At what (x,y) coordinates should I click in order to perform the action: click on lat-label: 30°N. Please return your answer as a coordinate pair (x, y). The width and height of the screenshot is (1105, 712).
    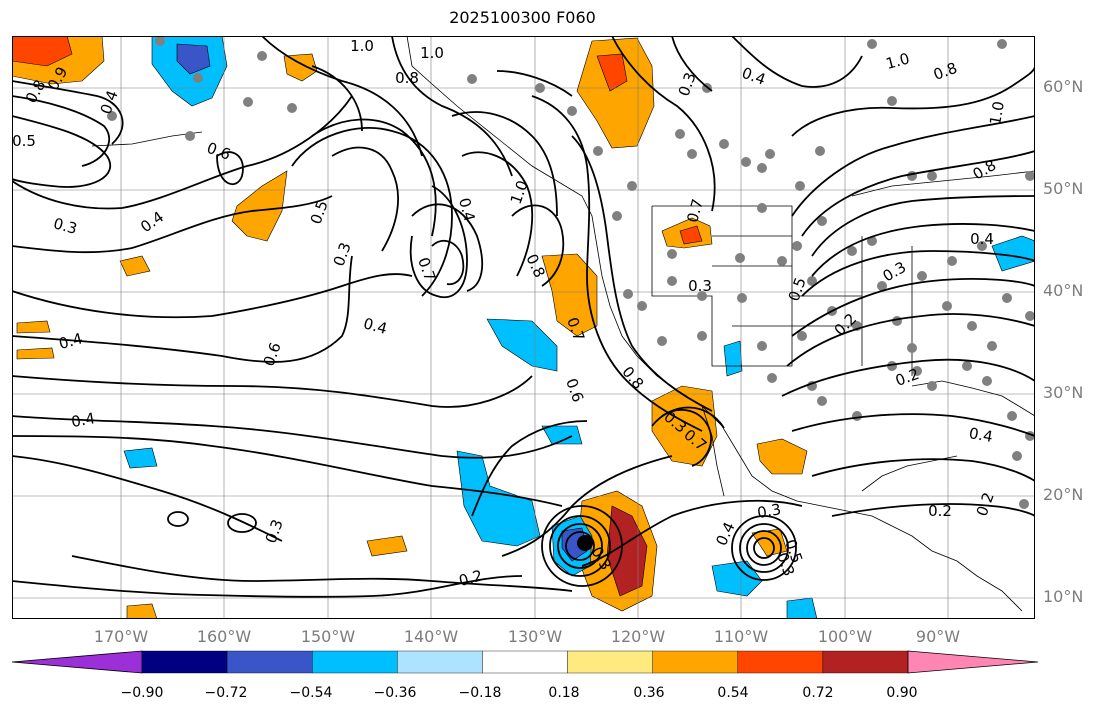
    Looking at the image, I should click on (1063, 392).